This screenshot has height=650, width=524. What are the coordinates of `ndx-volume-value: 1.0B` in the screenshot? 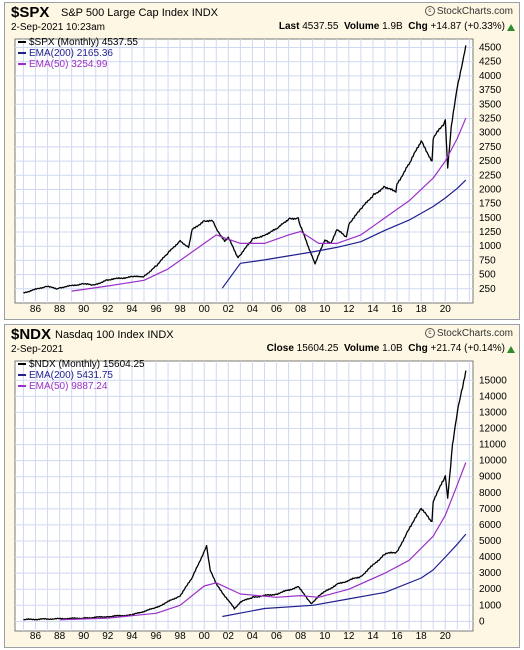 It's located at (392, 348).